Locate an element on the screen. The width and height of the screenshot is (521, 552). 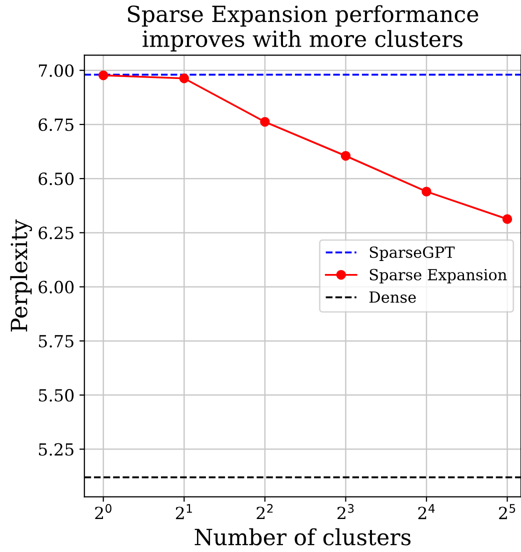
x-tick-label: 2$^{4}$ is located at coordinates (426, 512).